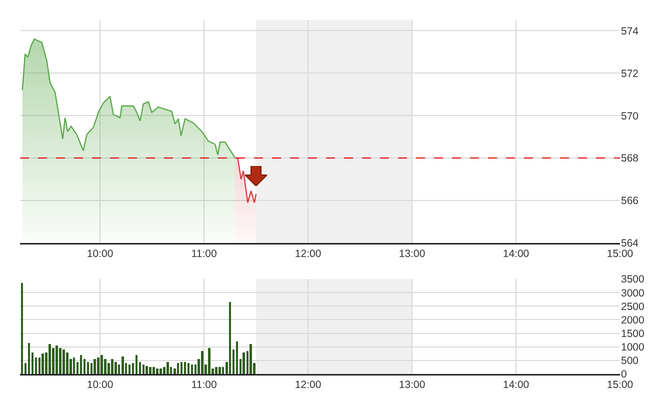 This screenshot has height=412, width=660. Describe the element at coordinates (630, 116) in the screenshot. I see `y-tick-label: 570` at that location.